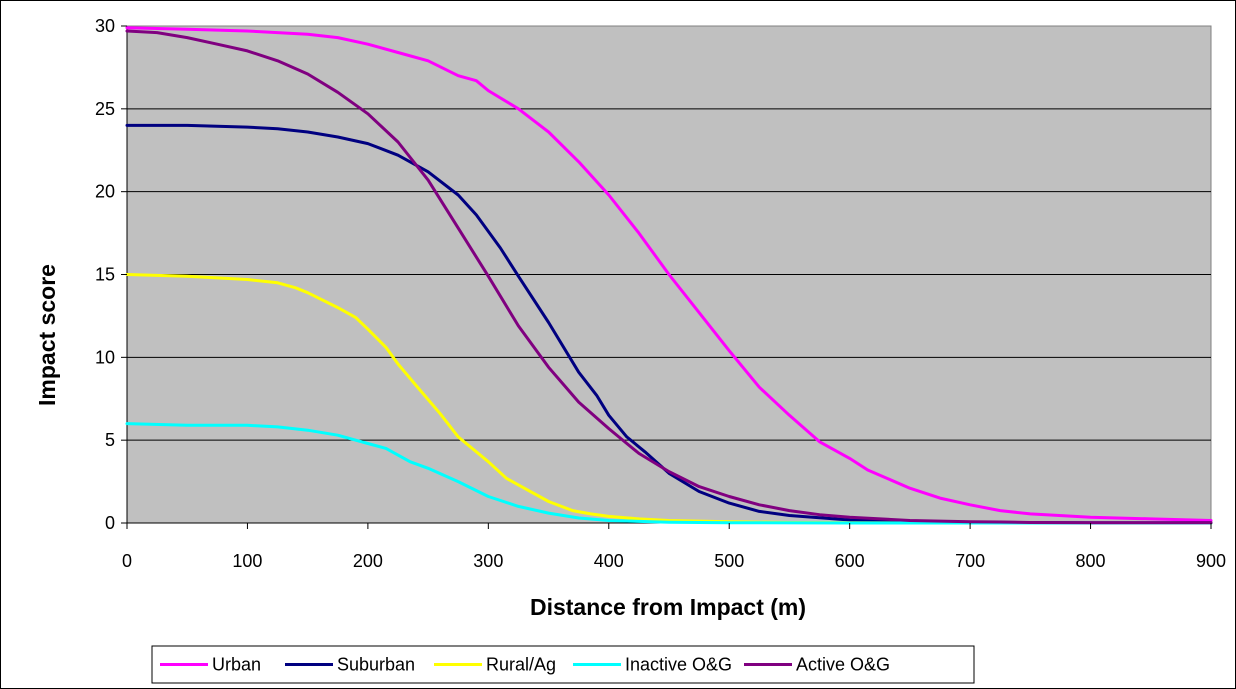 Image resolution: width=1236 pixels, height=689 pixels. What do you see at coordinates (609, 561) in the screenshot?
I see `x-tick-label-400: 400` at bounding box center [609, 561].